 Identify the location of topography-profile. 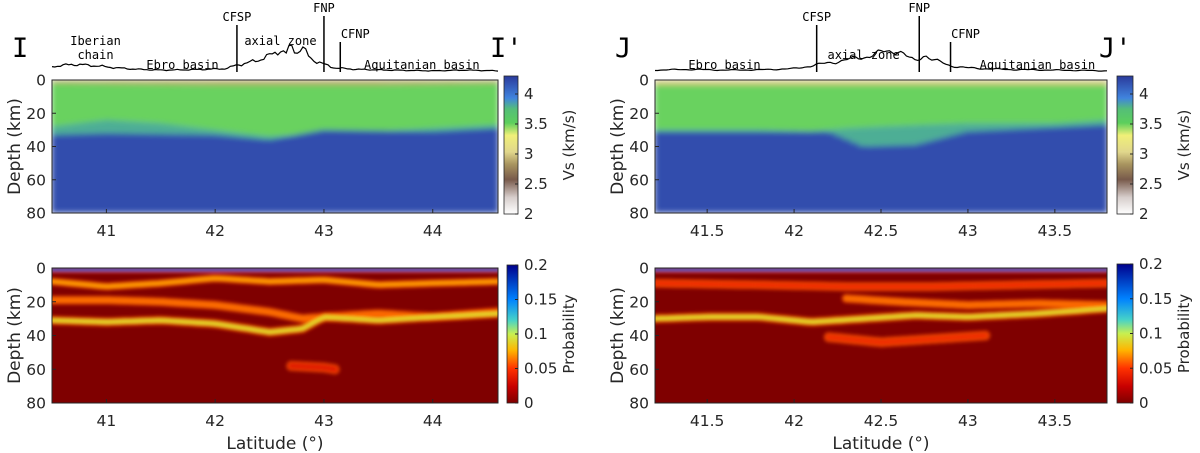
(881, 60).